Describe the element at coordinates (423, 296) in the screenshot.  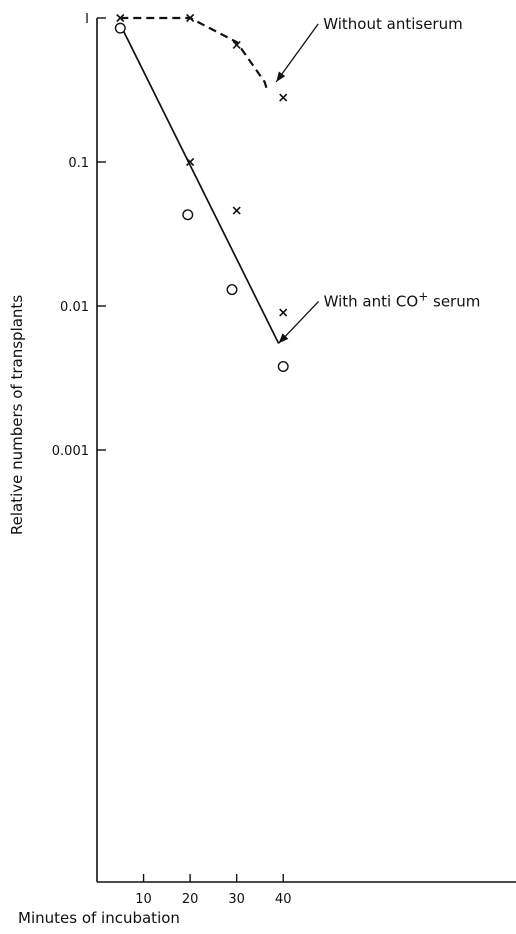
I see `annotation-superscript: +` at that location.